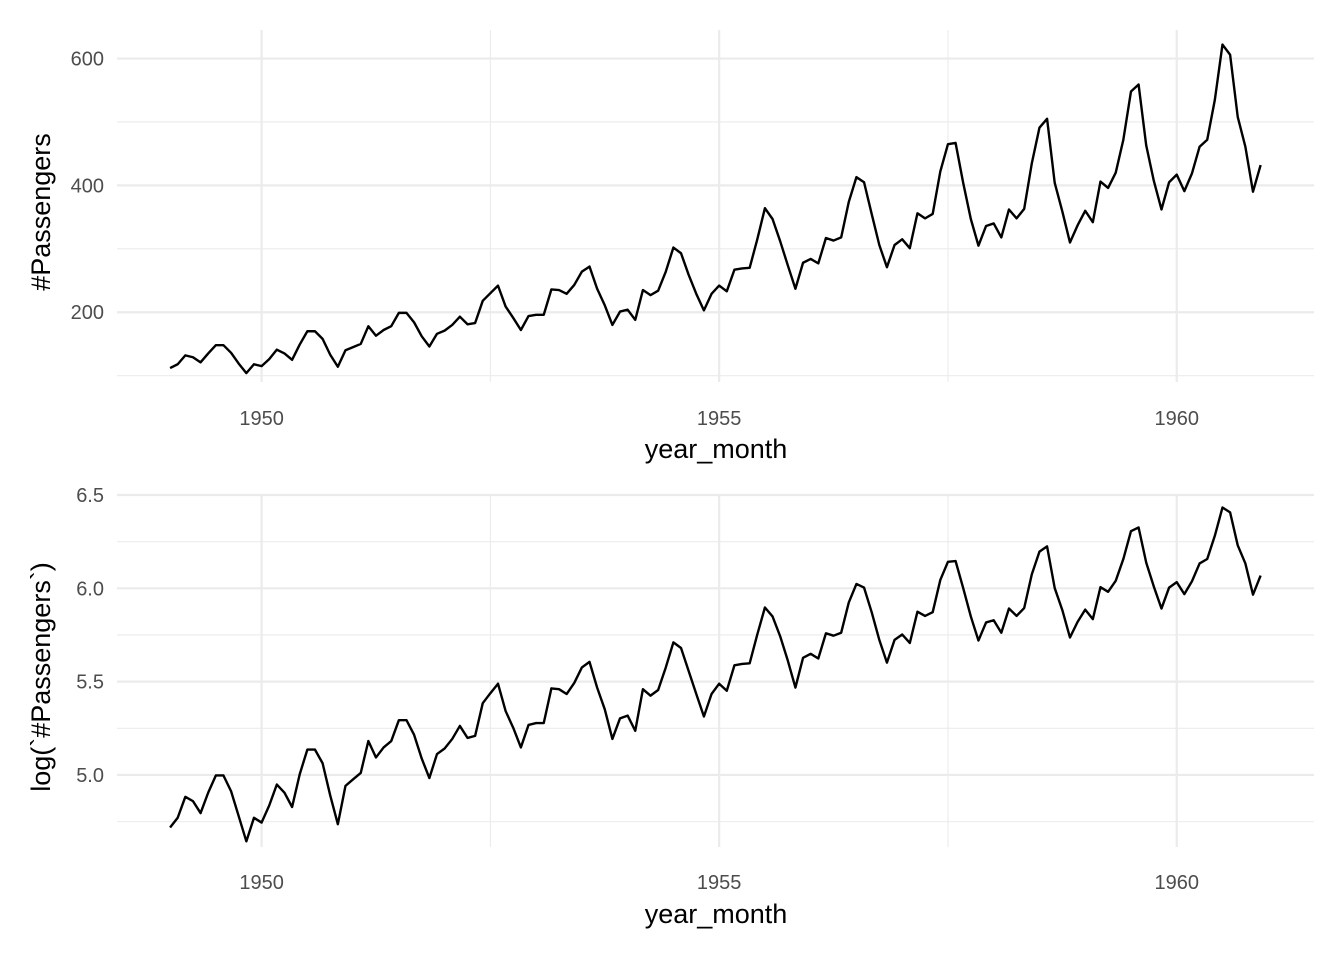  What do you see at coordinates (87, 60) in the screenshot?
I see `y-tick-label: 600` at bounding box center [87, 60].